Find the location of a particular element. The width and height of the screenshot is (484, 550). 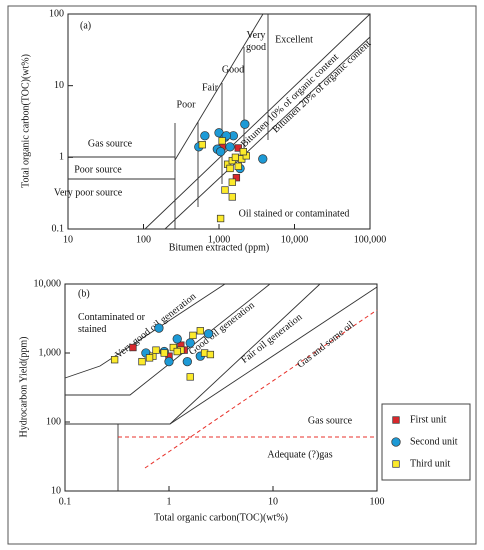

y-tick-label: 1,000 is located at coordinates (50, 352).